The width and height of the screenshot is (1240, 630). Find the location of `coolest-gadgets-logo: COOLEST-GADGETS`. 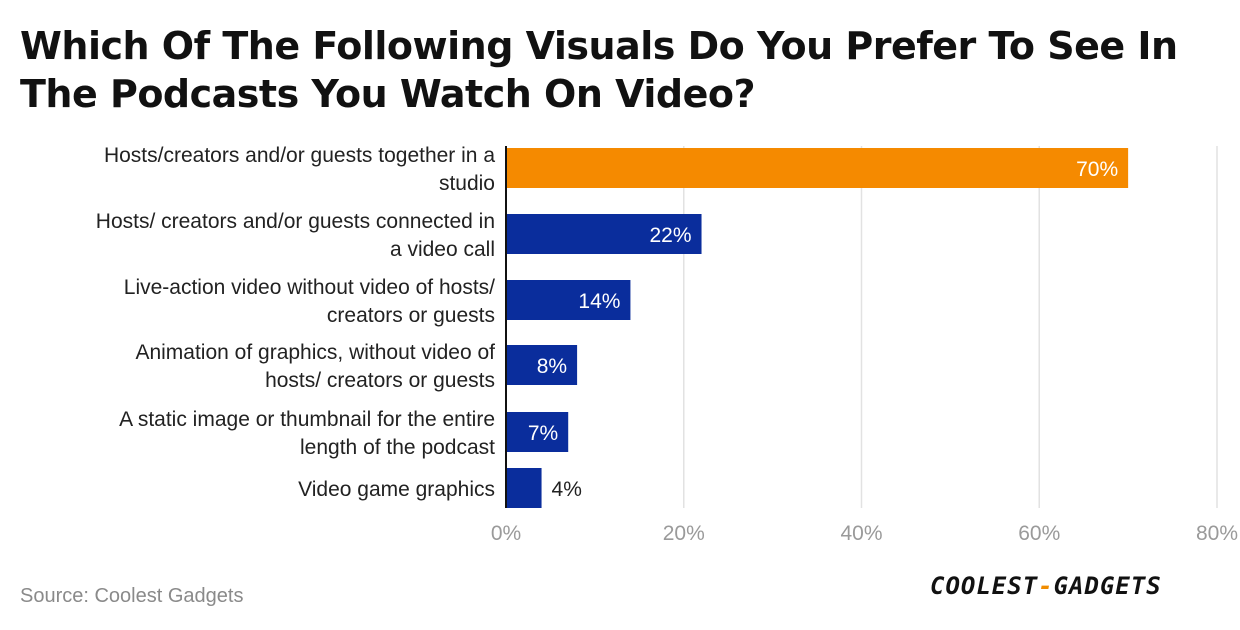

coolest-gadgets-logo: COOLEST-GADGETS is located at coordinates (1046, 586).